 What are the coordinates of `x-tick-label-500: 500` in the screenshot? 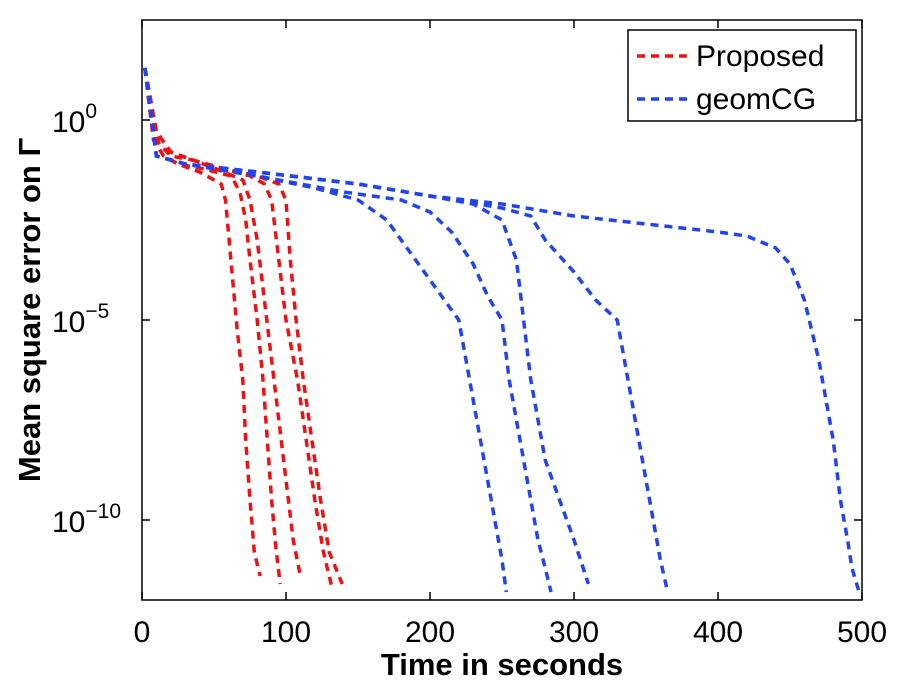 It's located at (862, 632).